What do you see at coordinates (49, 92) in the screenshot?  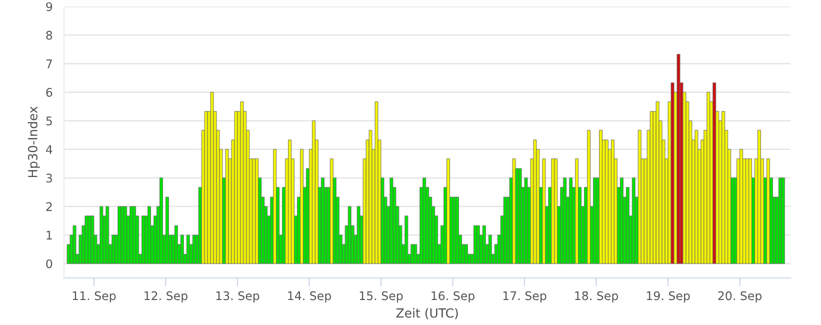 I see `y-tick-label: 6` at bounding box center [49, 92].